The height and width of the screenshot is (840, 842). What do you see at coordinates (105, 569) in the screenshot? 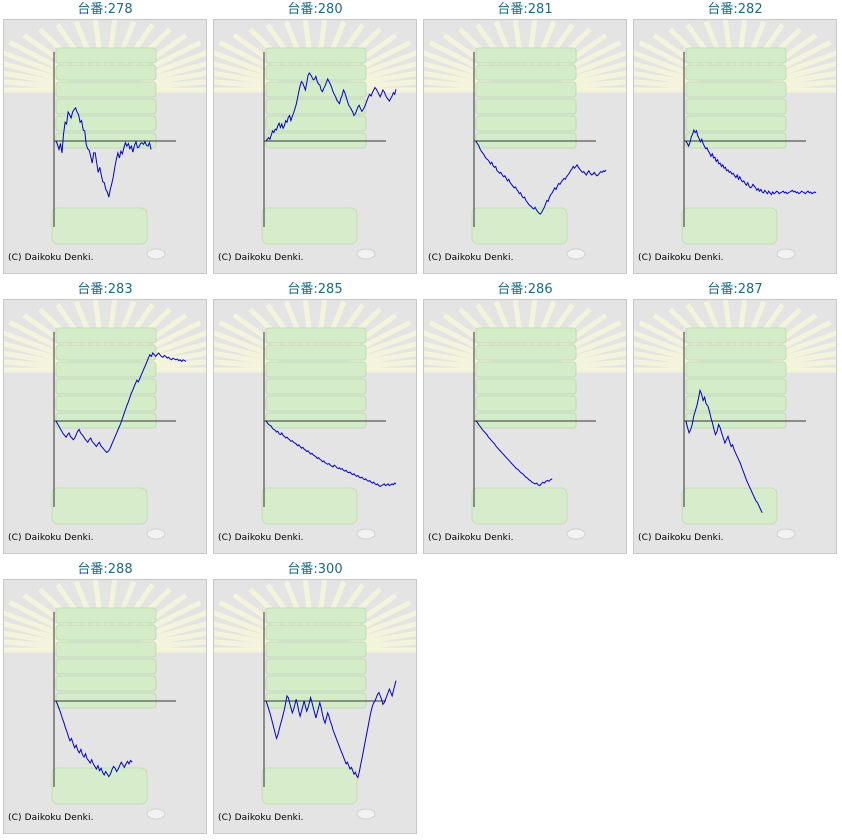
I see `chart-title: 台番:288` at bounding box center [105, 569].